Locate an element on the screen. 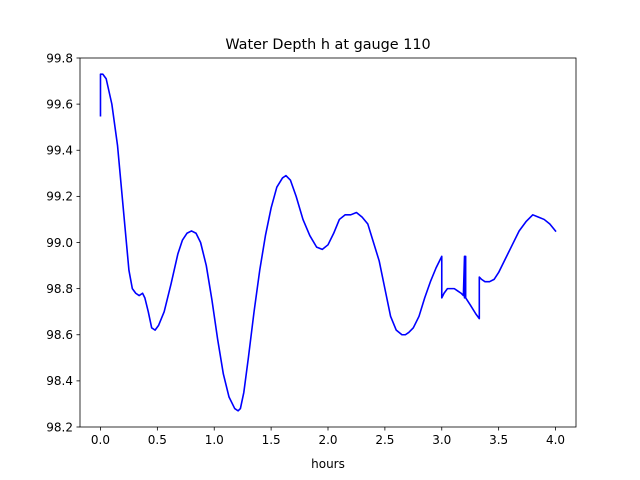 This screenshot has height=480, width=640. x-tick-label: 0.0 is located at coordinates (100, 440).